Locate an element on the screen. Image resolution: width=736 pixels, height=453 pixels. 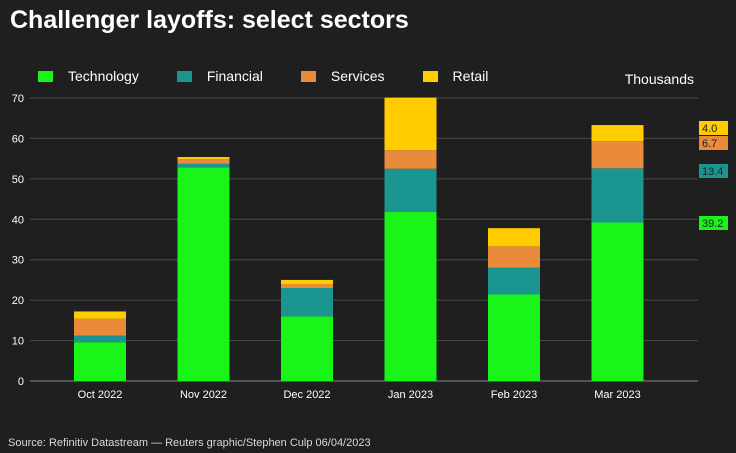
y-tick-label-40: 40 is located at coordinates (18, 220).